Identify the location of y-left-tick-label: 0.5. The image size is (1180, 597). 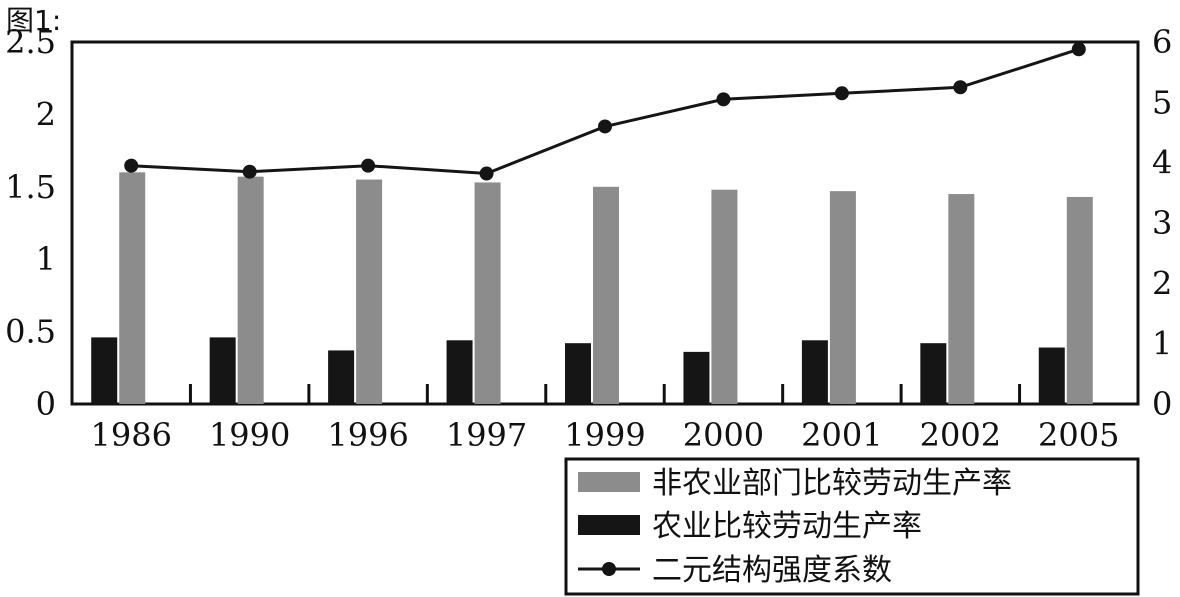
(30, 332).